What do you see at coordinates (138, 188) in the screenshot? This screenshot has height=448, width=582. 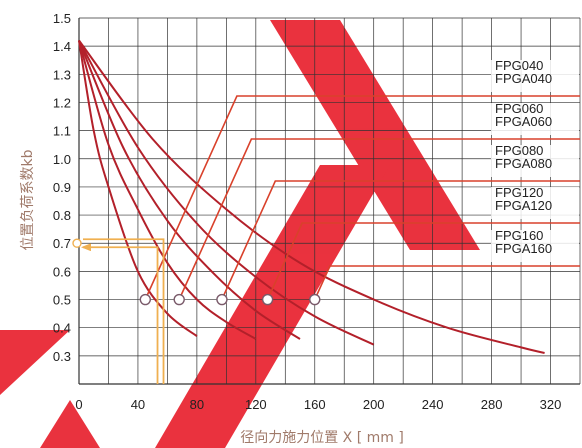 I see `series-line` at bounding box center [138, 188].